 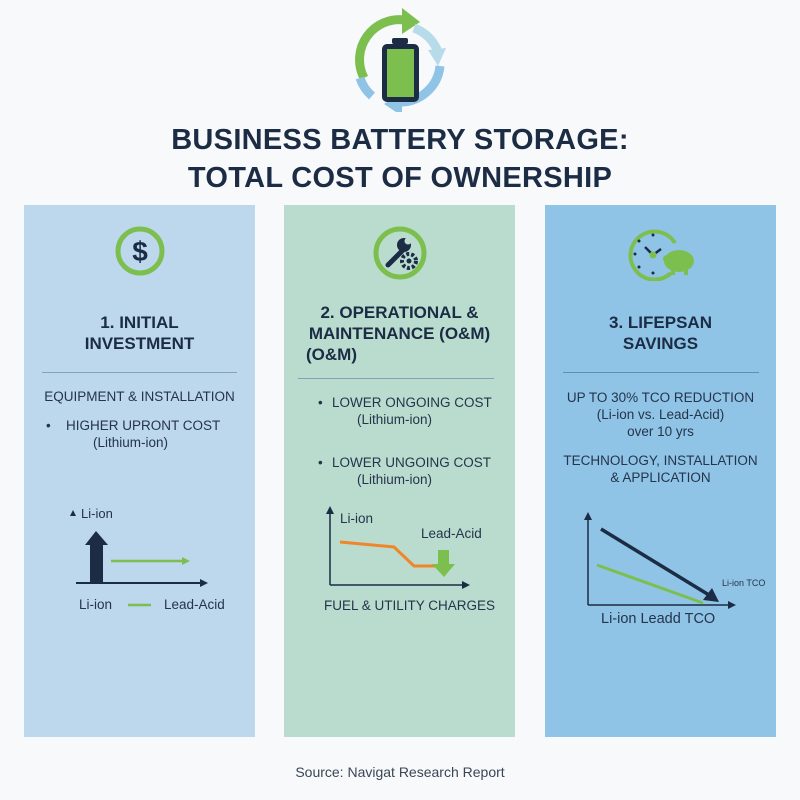 What do you see at coordinates (139, 322) in the screenshot?
I see `panel-title-line1: 1. INITIAL` at bounding box center [139, 322].